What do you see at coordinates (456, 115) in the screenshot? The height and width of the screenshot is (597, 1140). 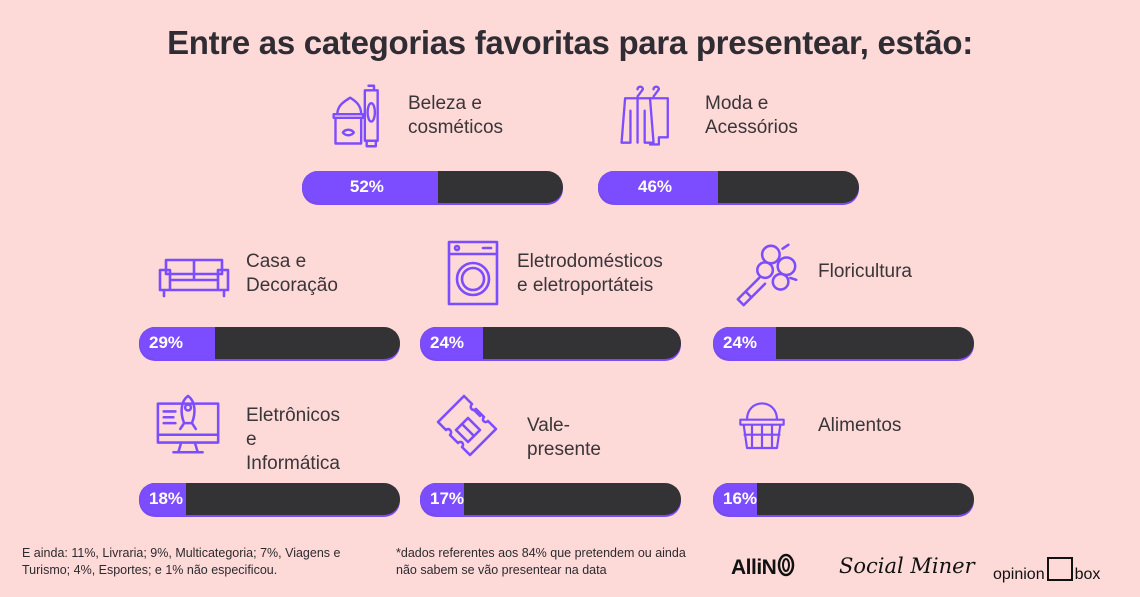 I see `category-label: Beleza e cosméticos` at bounding box center [456, 115].